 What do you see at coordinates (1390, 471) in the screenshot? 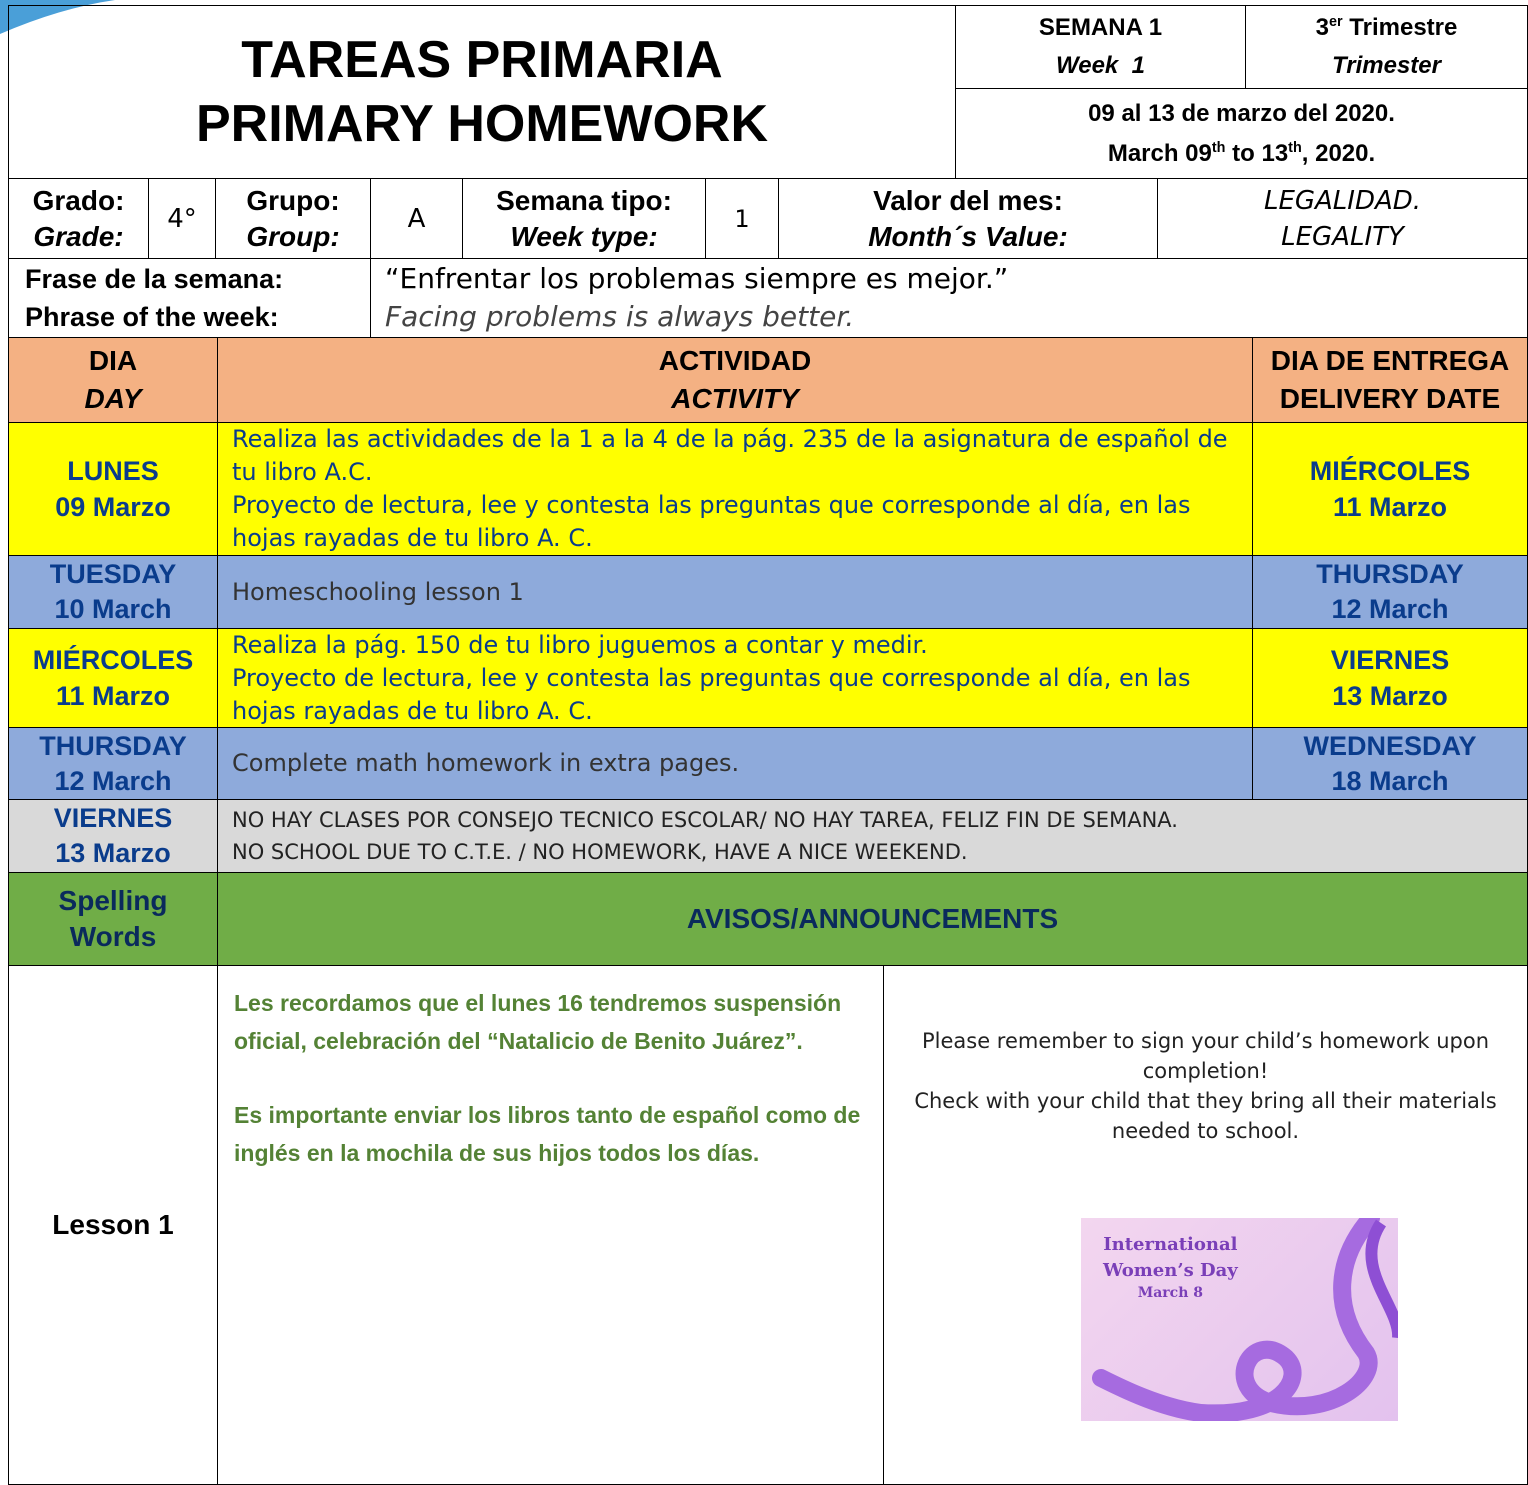
I see `delivery-day: MIÉRCOLES` at bounding box center [1390, 471].